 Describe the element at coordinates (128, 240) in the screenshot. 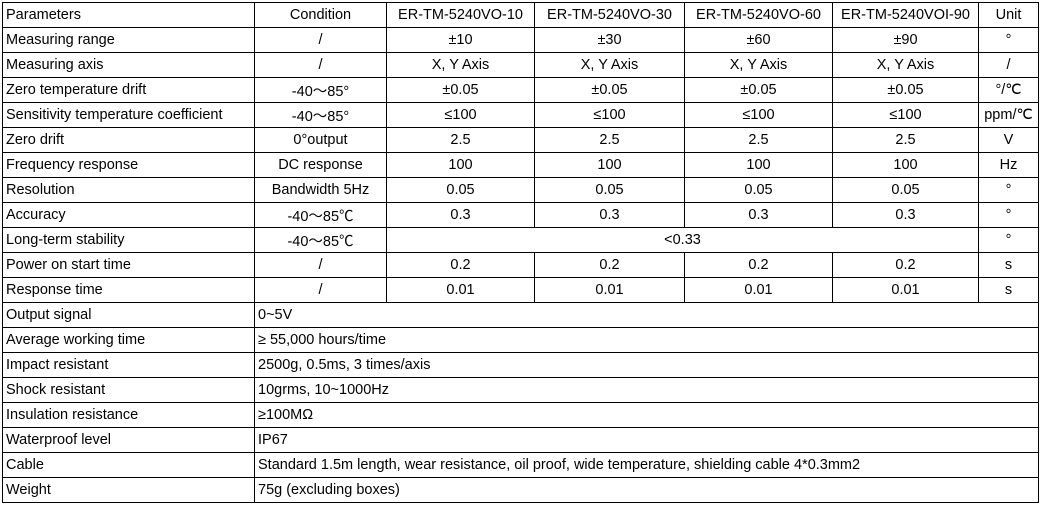

I see `parameter-cell: Long-term stability` at that location.